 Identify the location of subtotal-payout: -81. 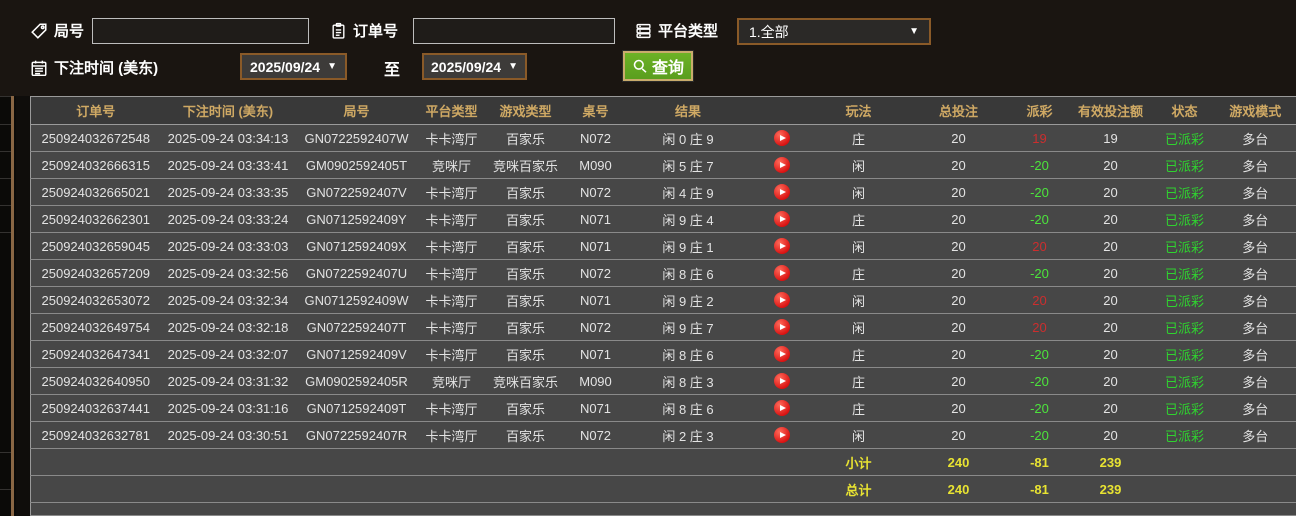
(1039, 462).